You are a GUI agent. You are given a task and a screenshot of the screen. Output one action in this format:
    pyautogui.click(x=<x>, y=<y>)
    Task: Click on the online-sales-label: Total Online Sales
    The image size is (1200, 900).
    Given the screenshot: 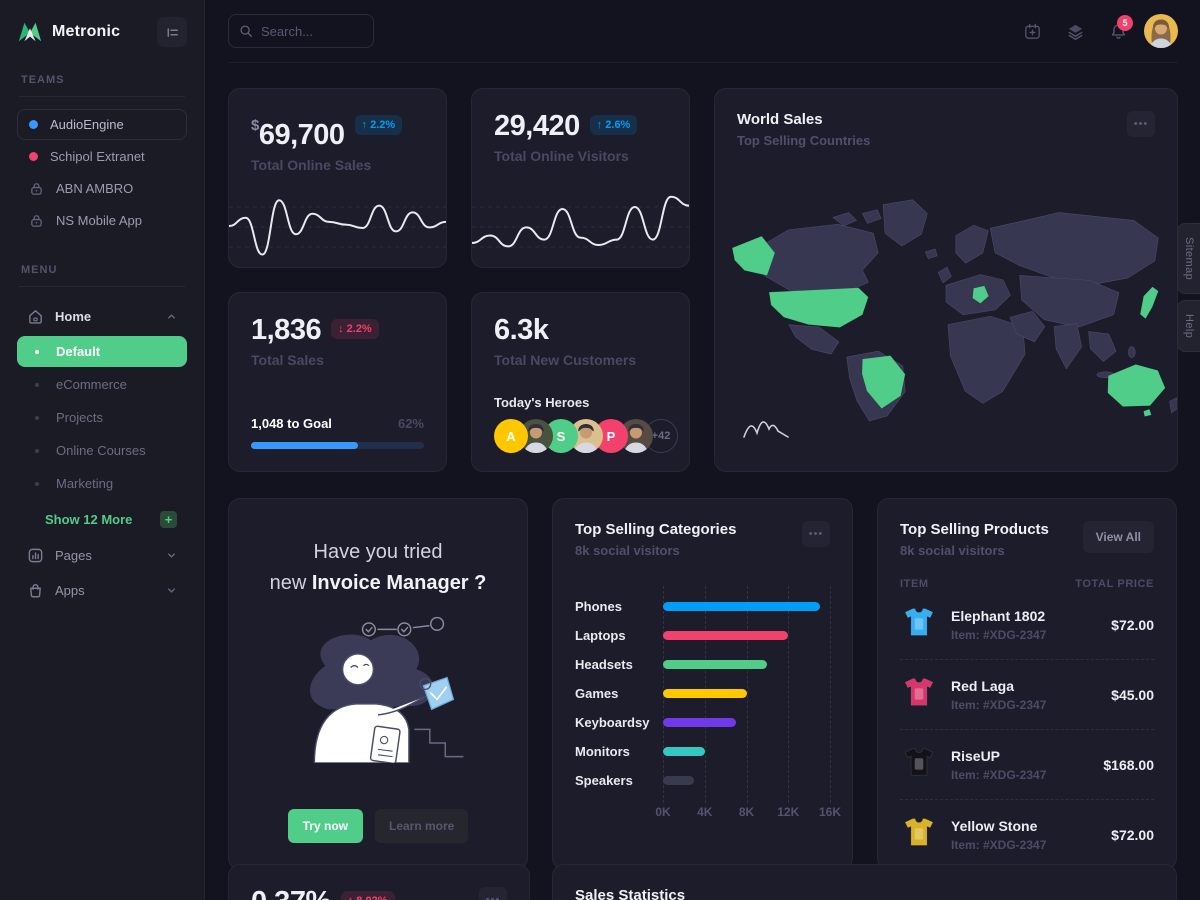 What is the action you would take?
    pyautogui.click(x=311, y=165)
    